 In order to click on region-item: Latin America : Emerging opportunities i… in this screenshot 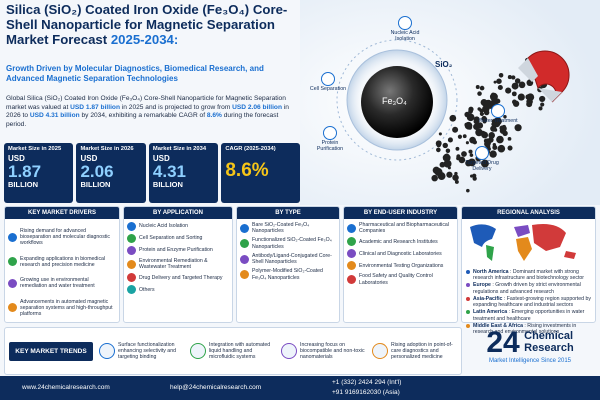, I will do `click(528, 315)`.